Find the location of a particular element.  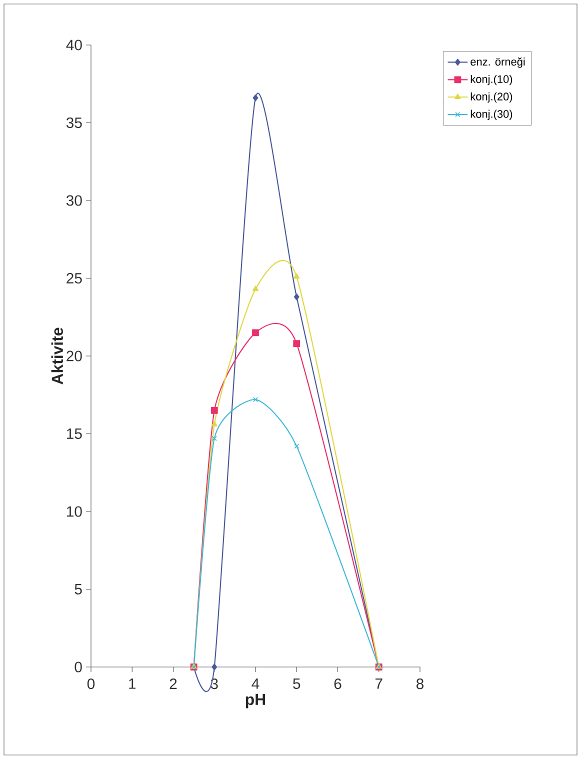

y-tick-label: 15 is located at coordinates (74, 433).